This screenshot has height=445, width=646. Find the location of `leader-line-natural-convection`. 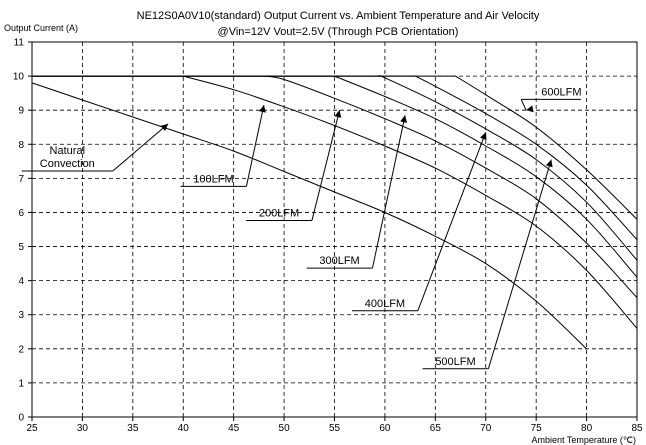

leader-line-natural-convection is located at coordinates (140, 147).